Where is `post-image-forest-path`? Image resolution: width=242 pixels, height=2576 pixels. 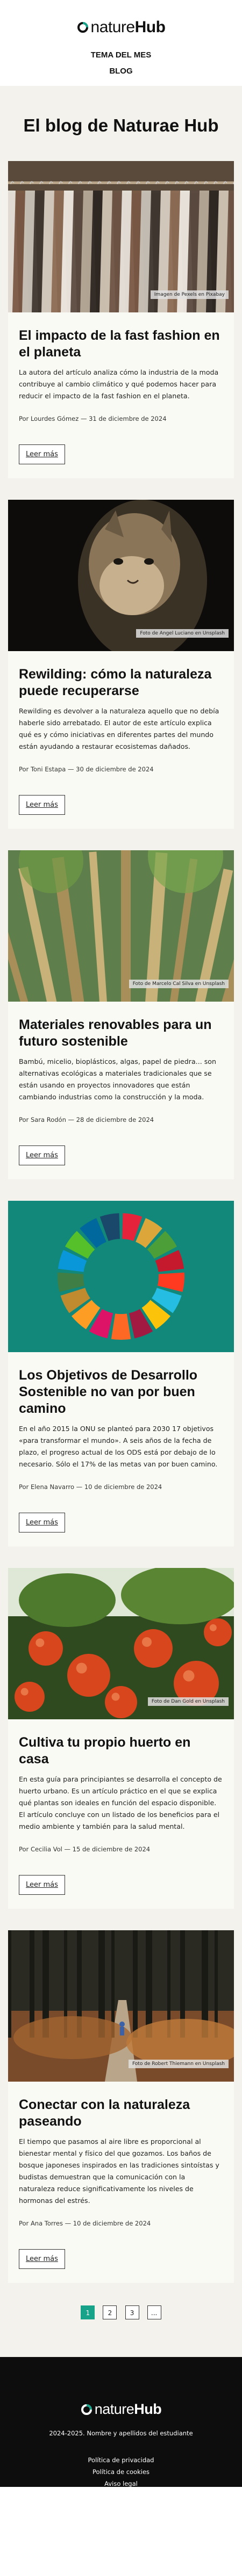
post-image-forest-path is located at coordinates (121, 2006).